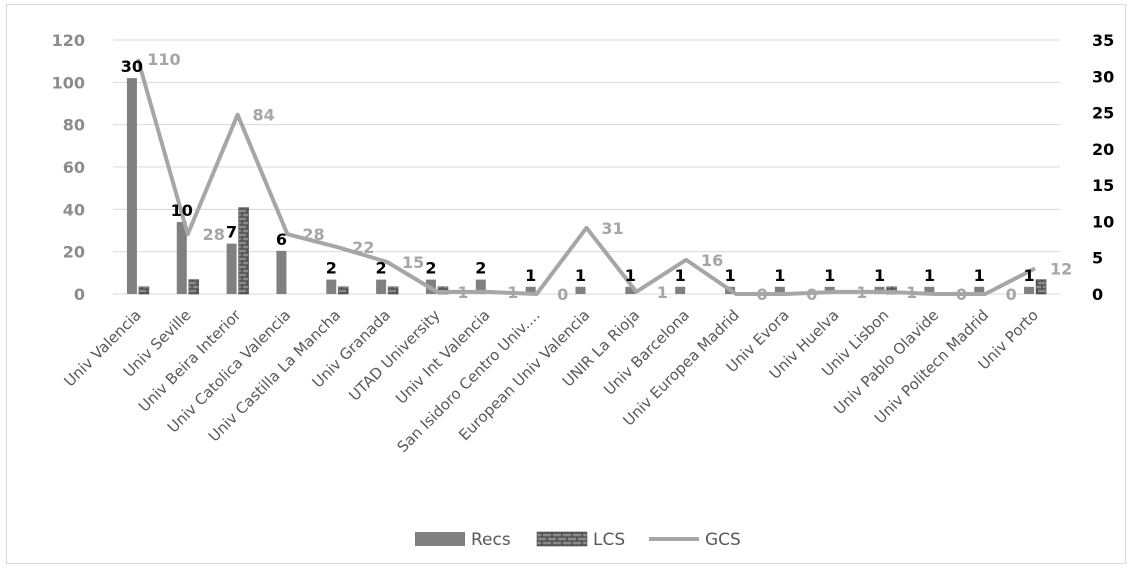 Image resolution: width=1133 pixels, height=570 pixels. Describe the element at coordinates (1097, 294) in the screenshot. I see `y-right-tick-label: 0` at that location.